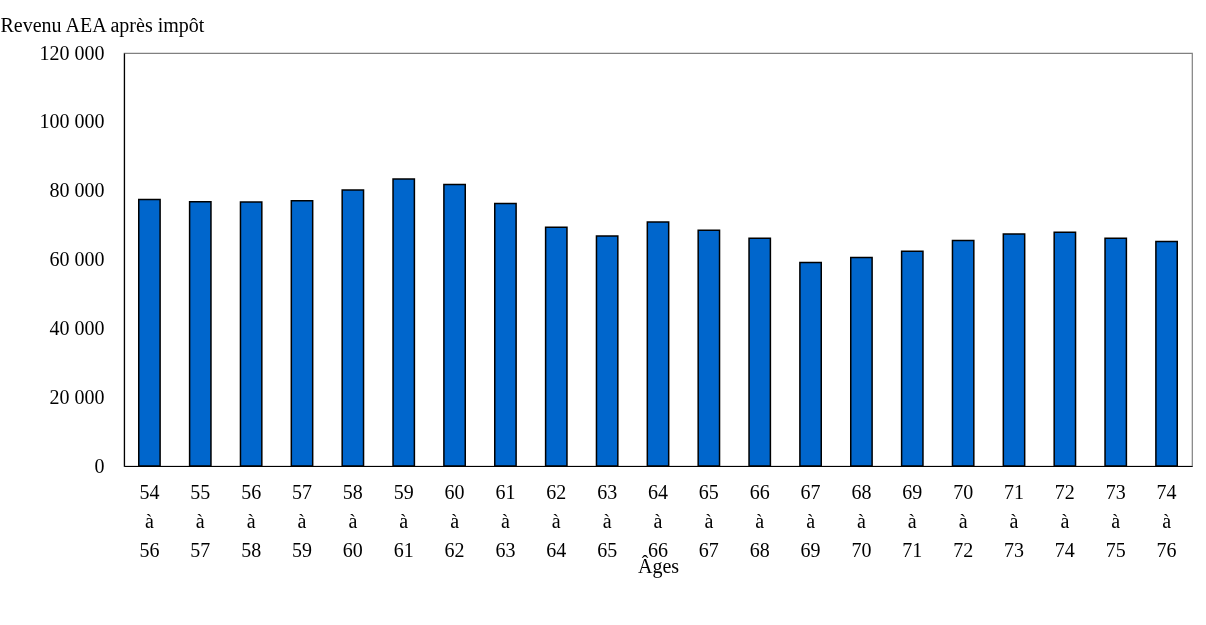 This screenshot has width=1206, height=625. What do you see at coordinates (149, 520) in the screenshot?
I see `x-tick-label: 54 à 56` at bounding box center [149, 520].